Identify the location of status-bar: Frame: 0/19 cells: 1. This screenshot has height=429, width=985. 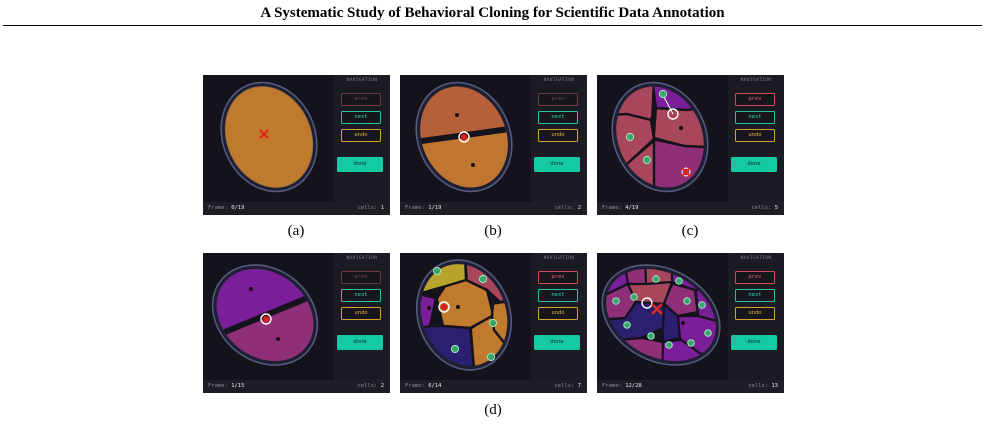
(296, 208).